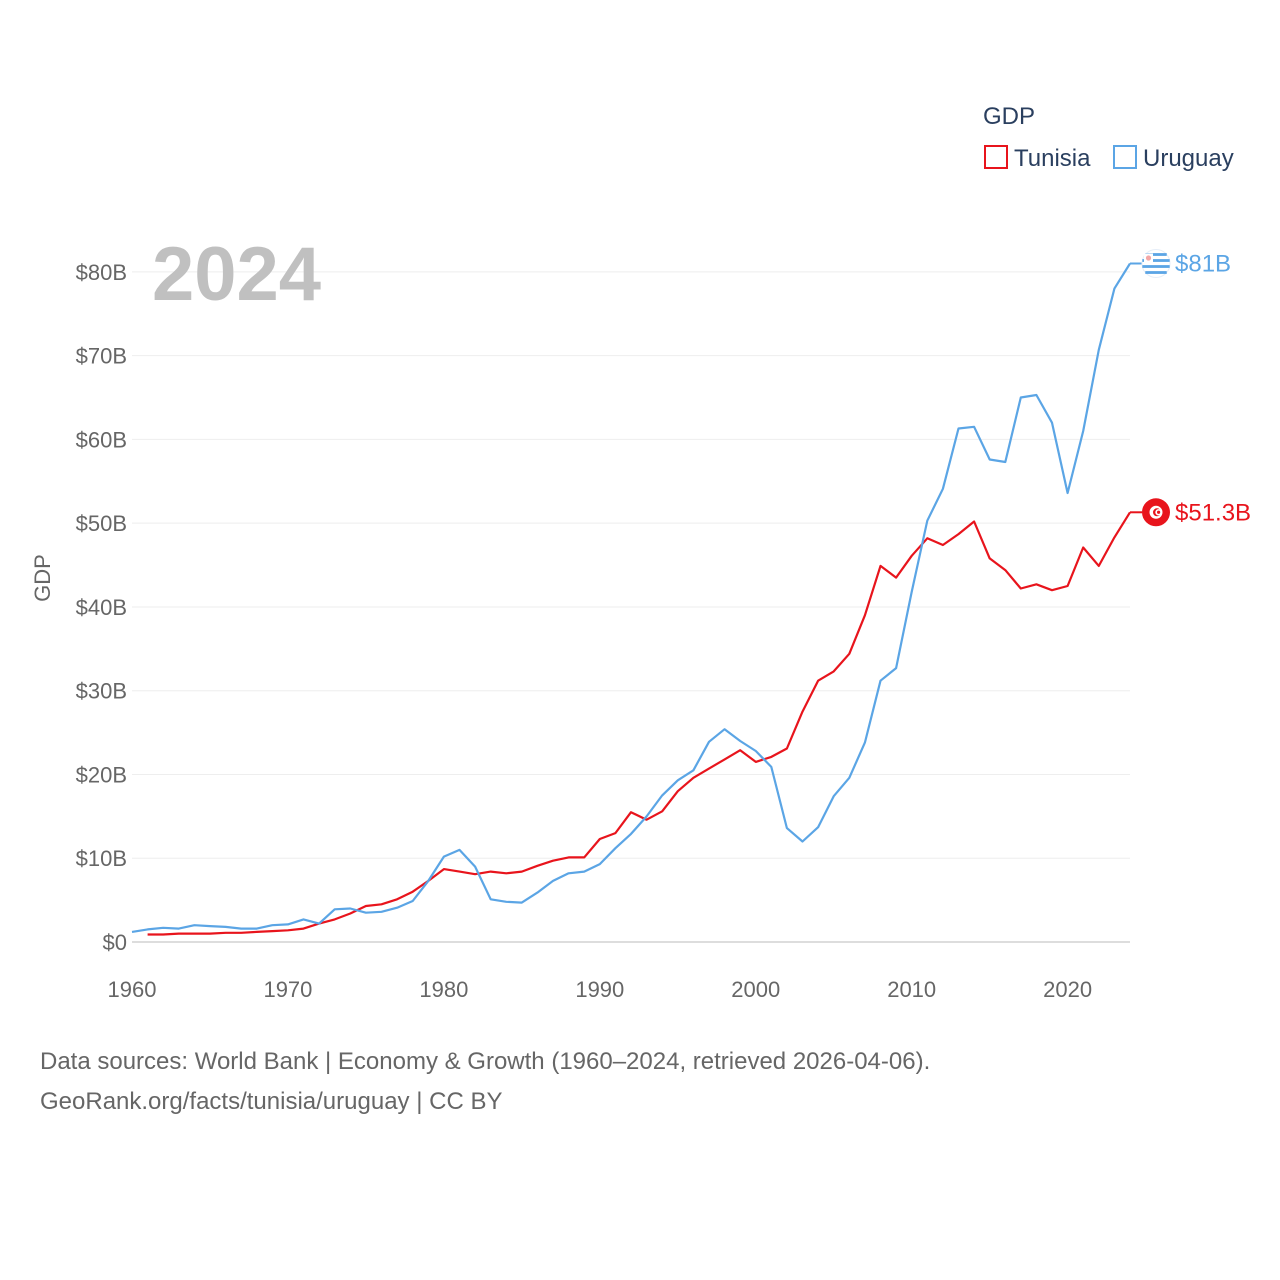 This screenshot has width=1280, height=1280. Describe the element at coordinates (1190, 388) in the screenshot. I see `end-markers: $51.3B $81B` at that location.